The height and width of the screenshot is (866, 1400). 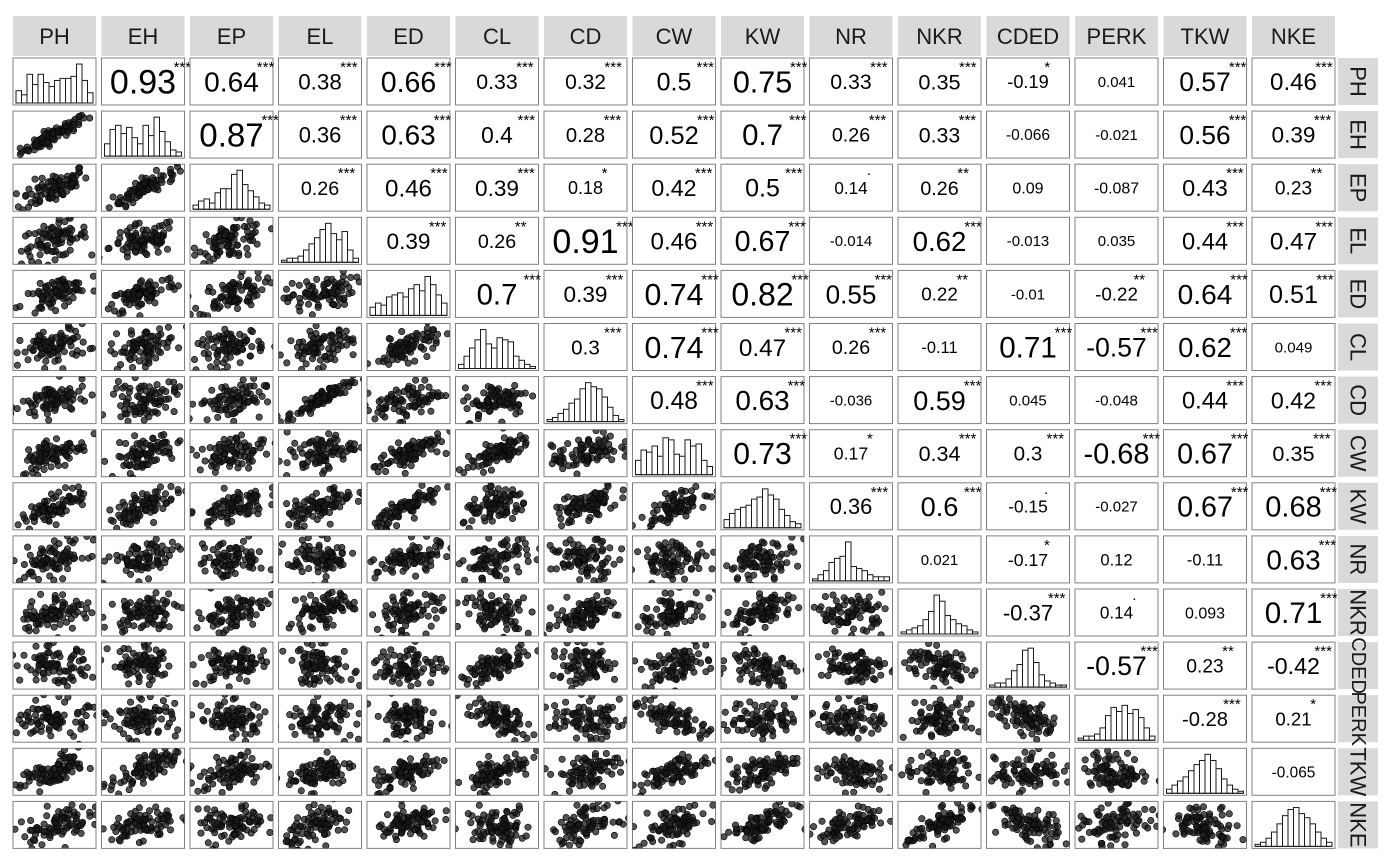 I want to click on correlation-cell-cd-nr: -0.036, so click(x=851, y=400).